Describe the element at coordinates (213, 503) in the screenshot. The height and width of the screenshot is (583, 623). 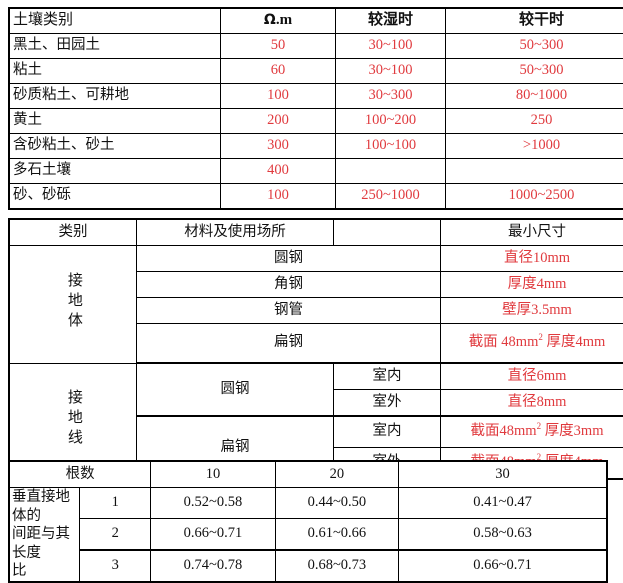
I see `ratio-value-10: 0.52~0.58` at that location.